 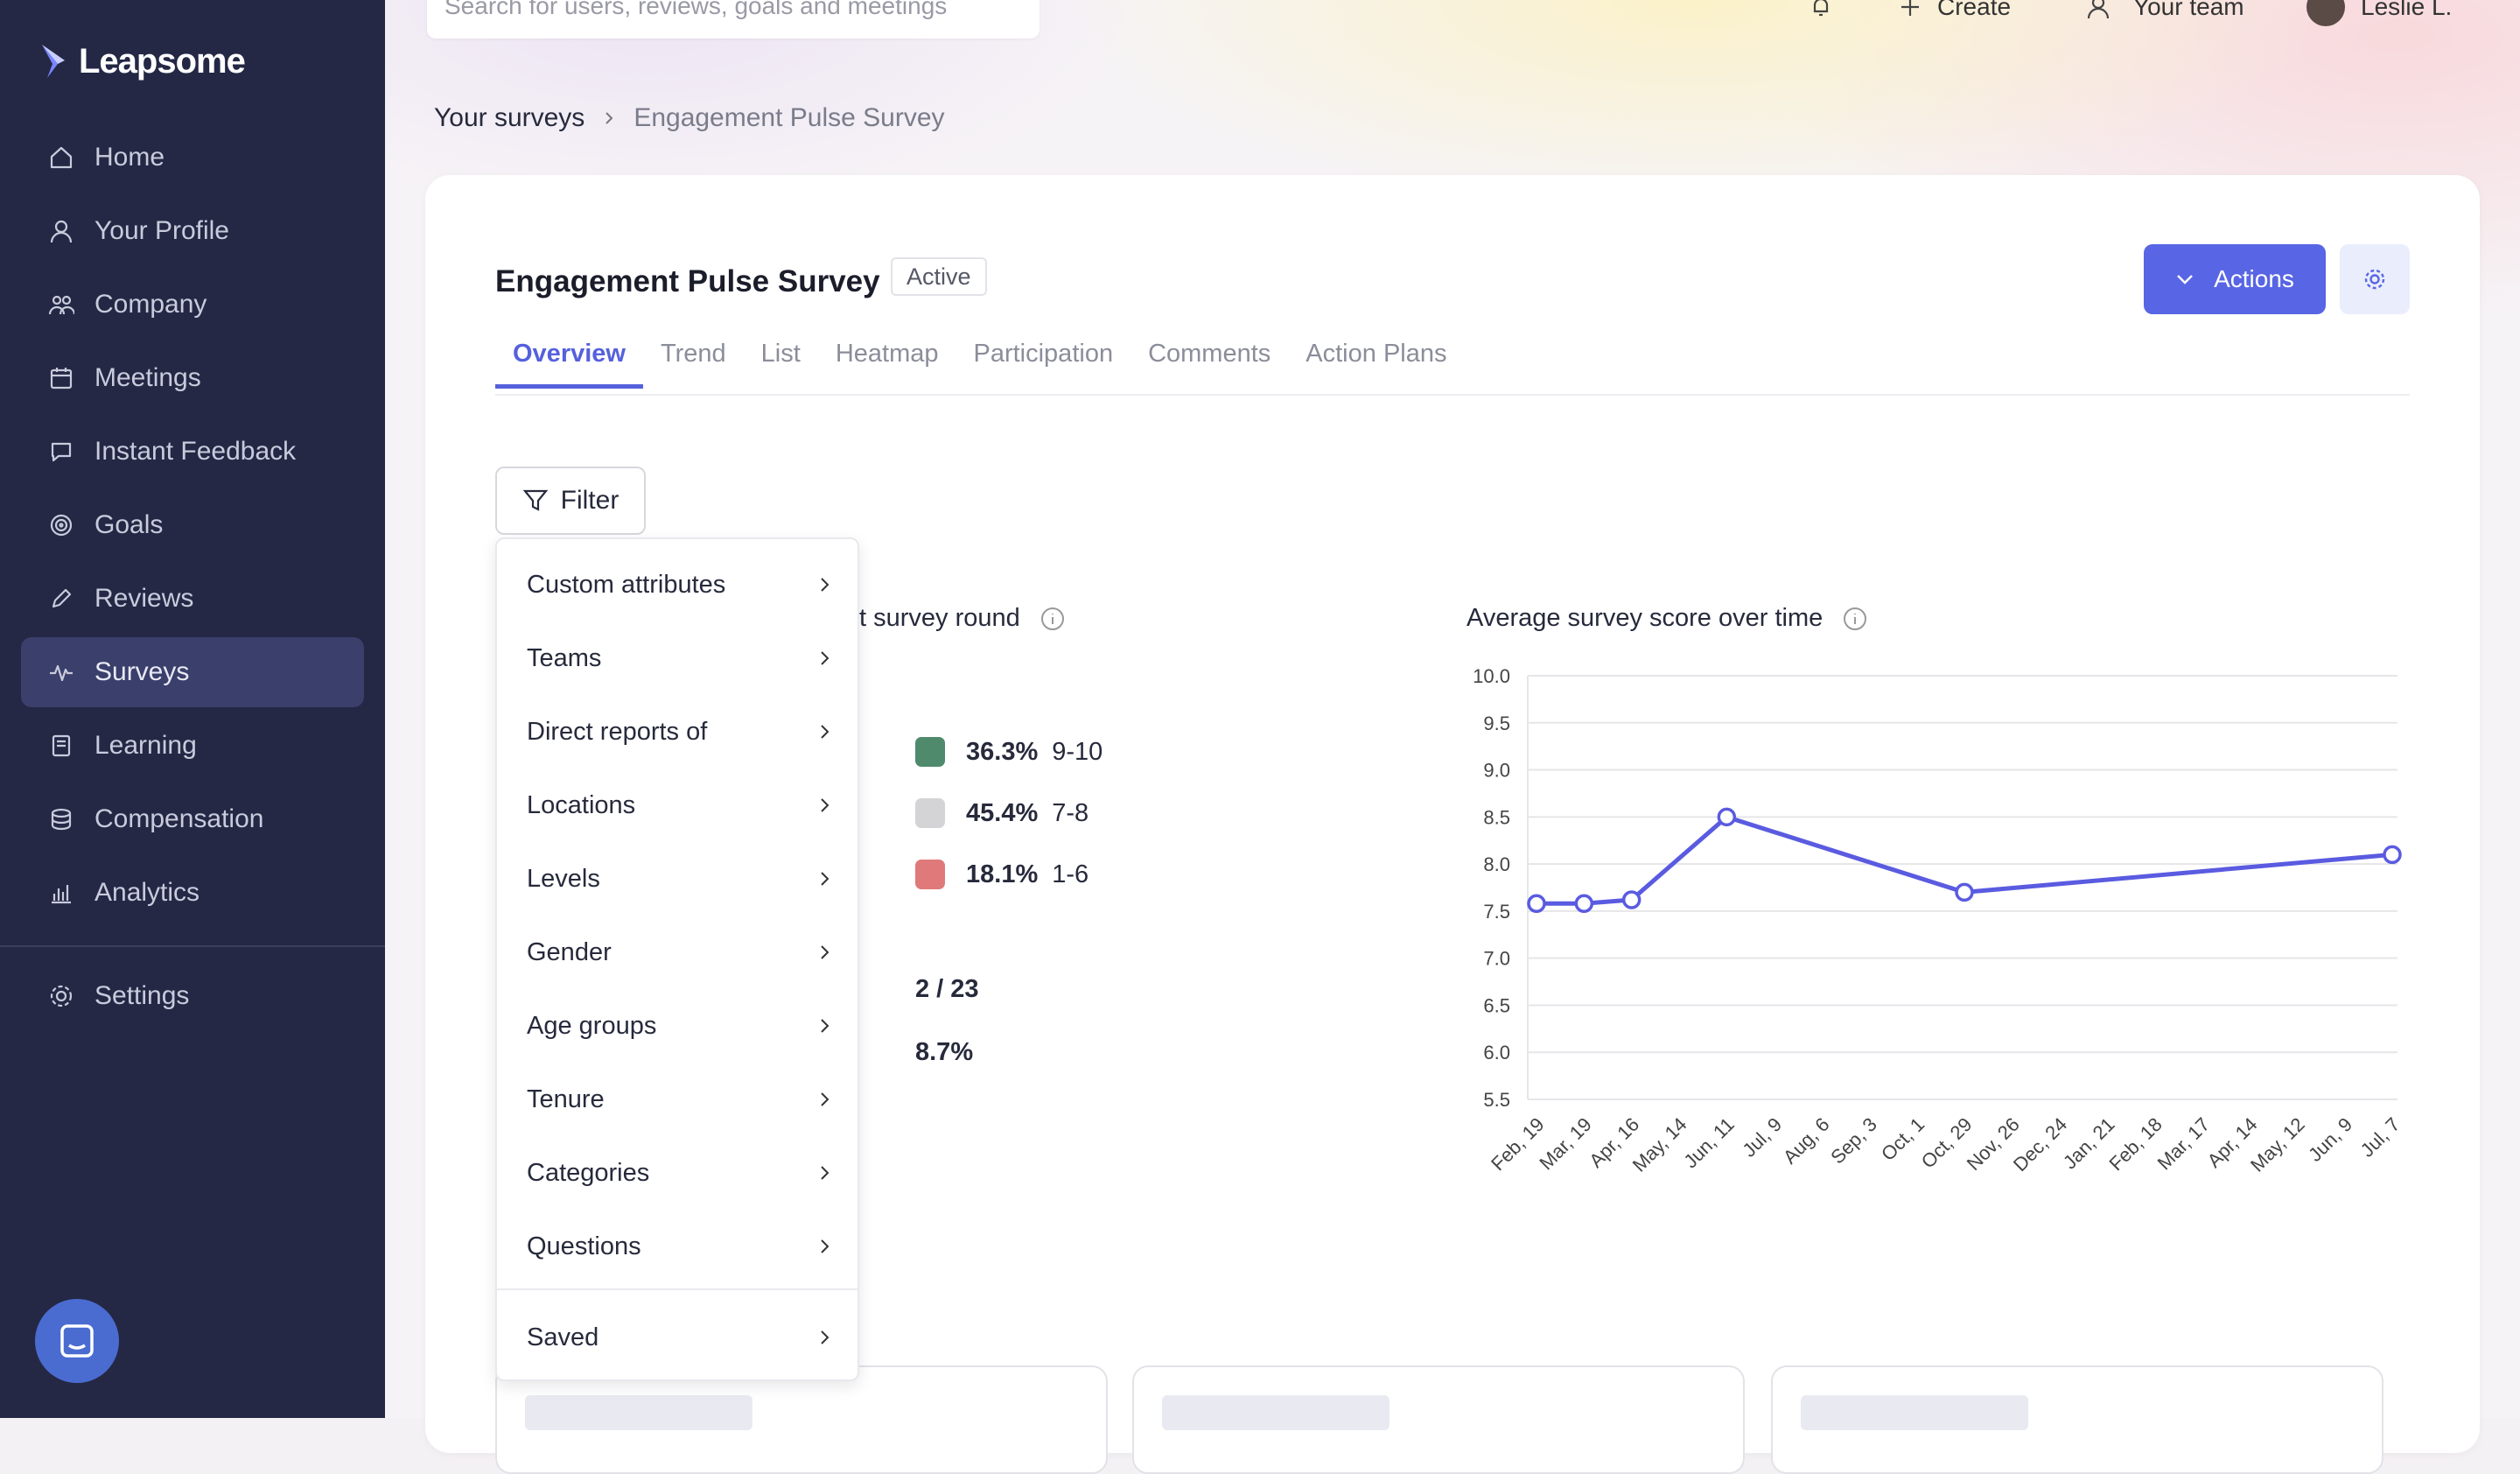 I want to click on book-icon, so click(x=61, y=746).